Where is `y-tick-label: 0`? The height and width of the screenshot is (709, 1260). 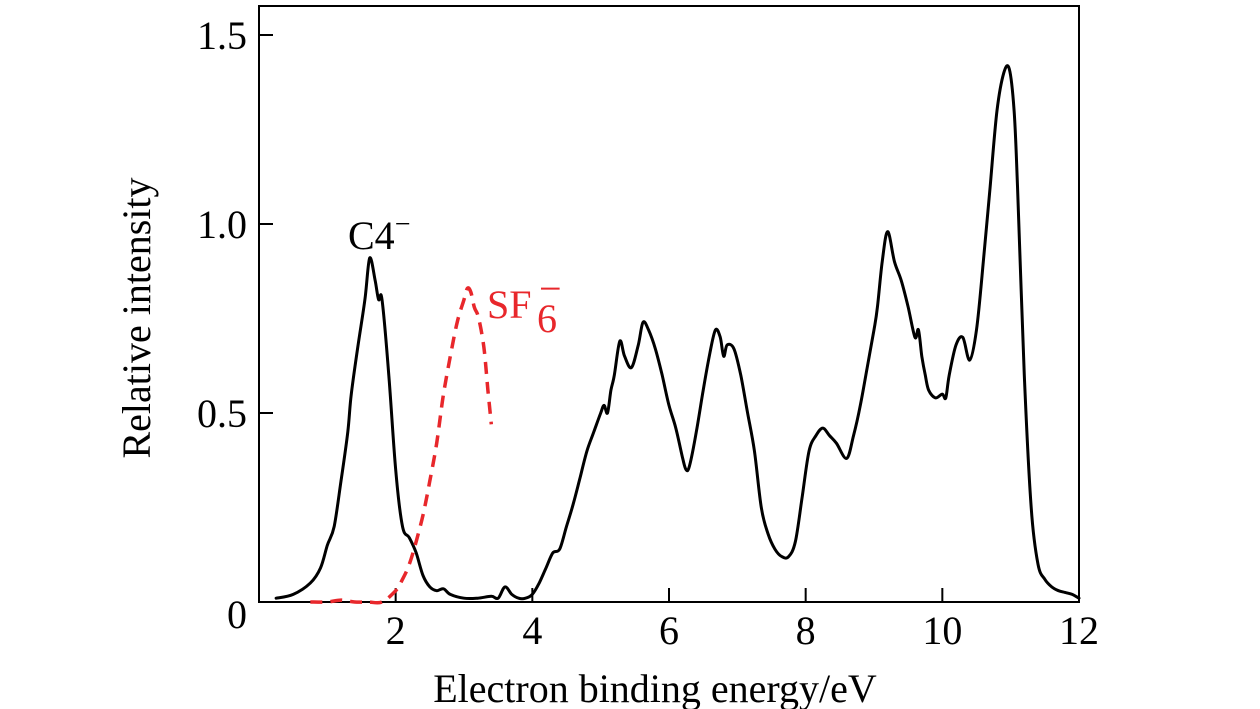
y-tick-label: 0 is located at coordinates (237, 614).